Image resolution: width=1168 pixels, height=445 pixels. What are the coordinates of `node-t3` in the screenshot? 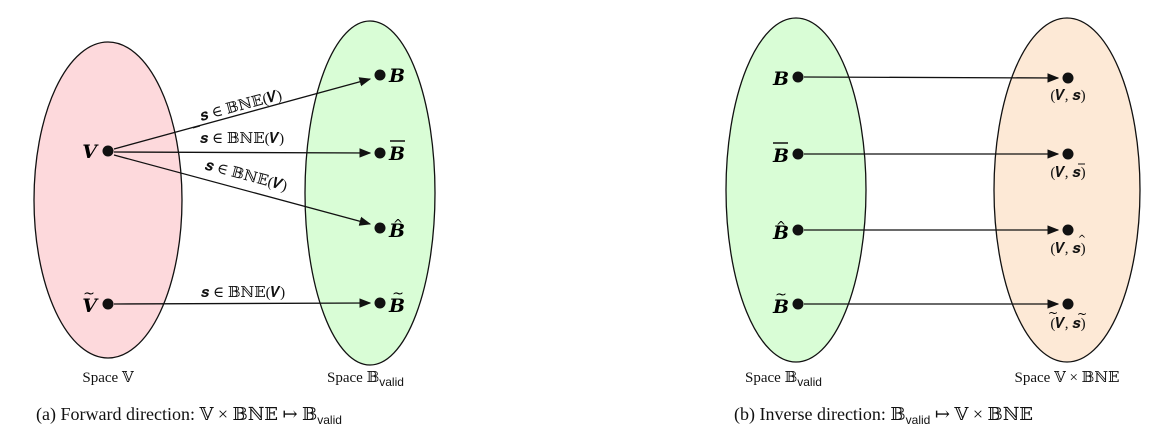 It's located at (1068, 230).